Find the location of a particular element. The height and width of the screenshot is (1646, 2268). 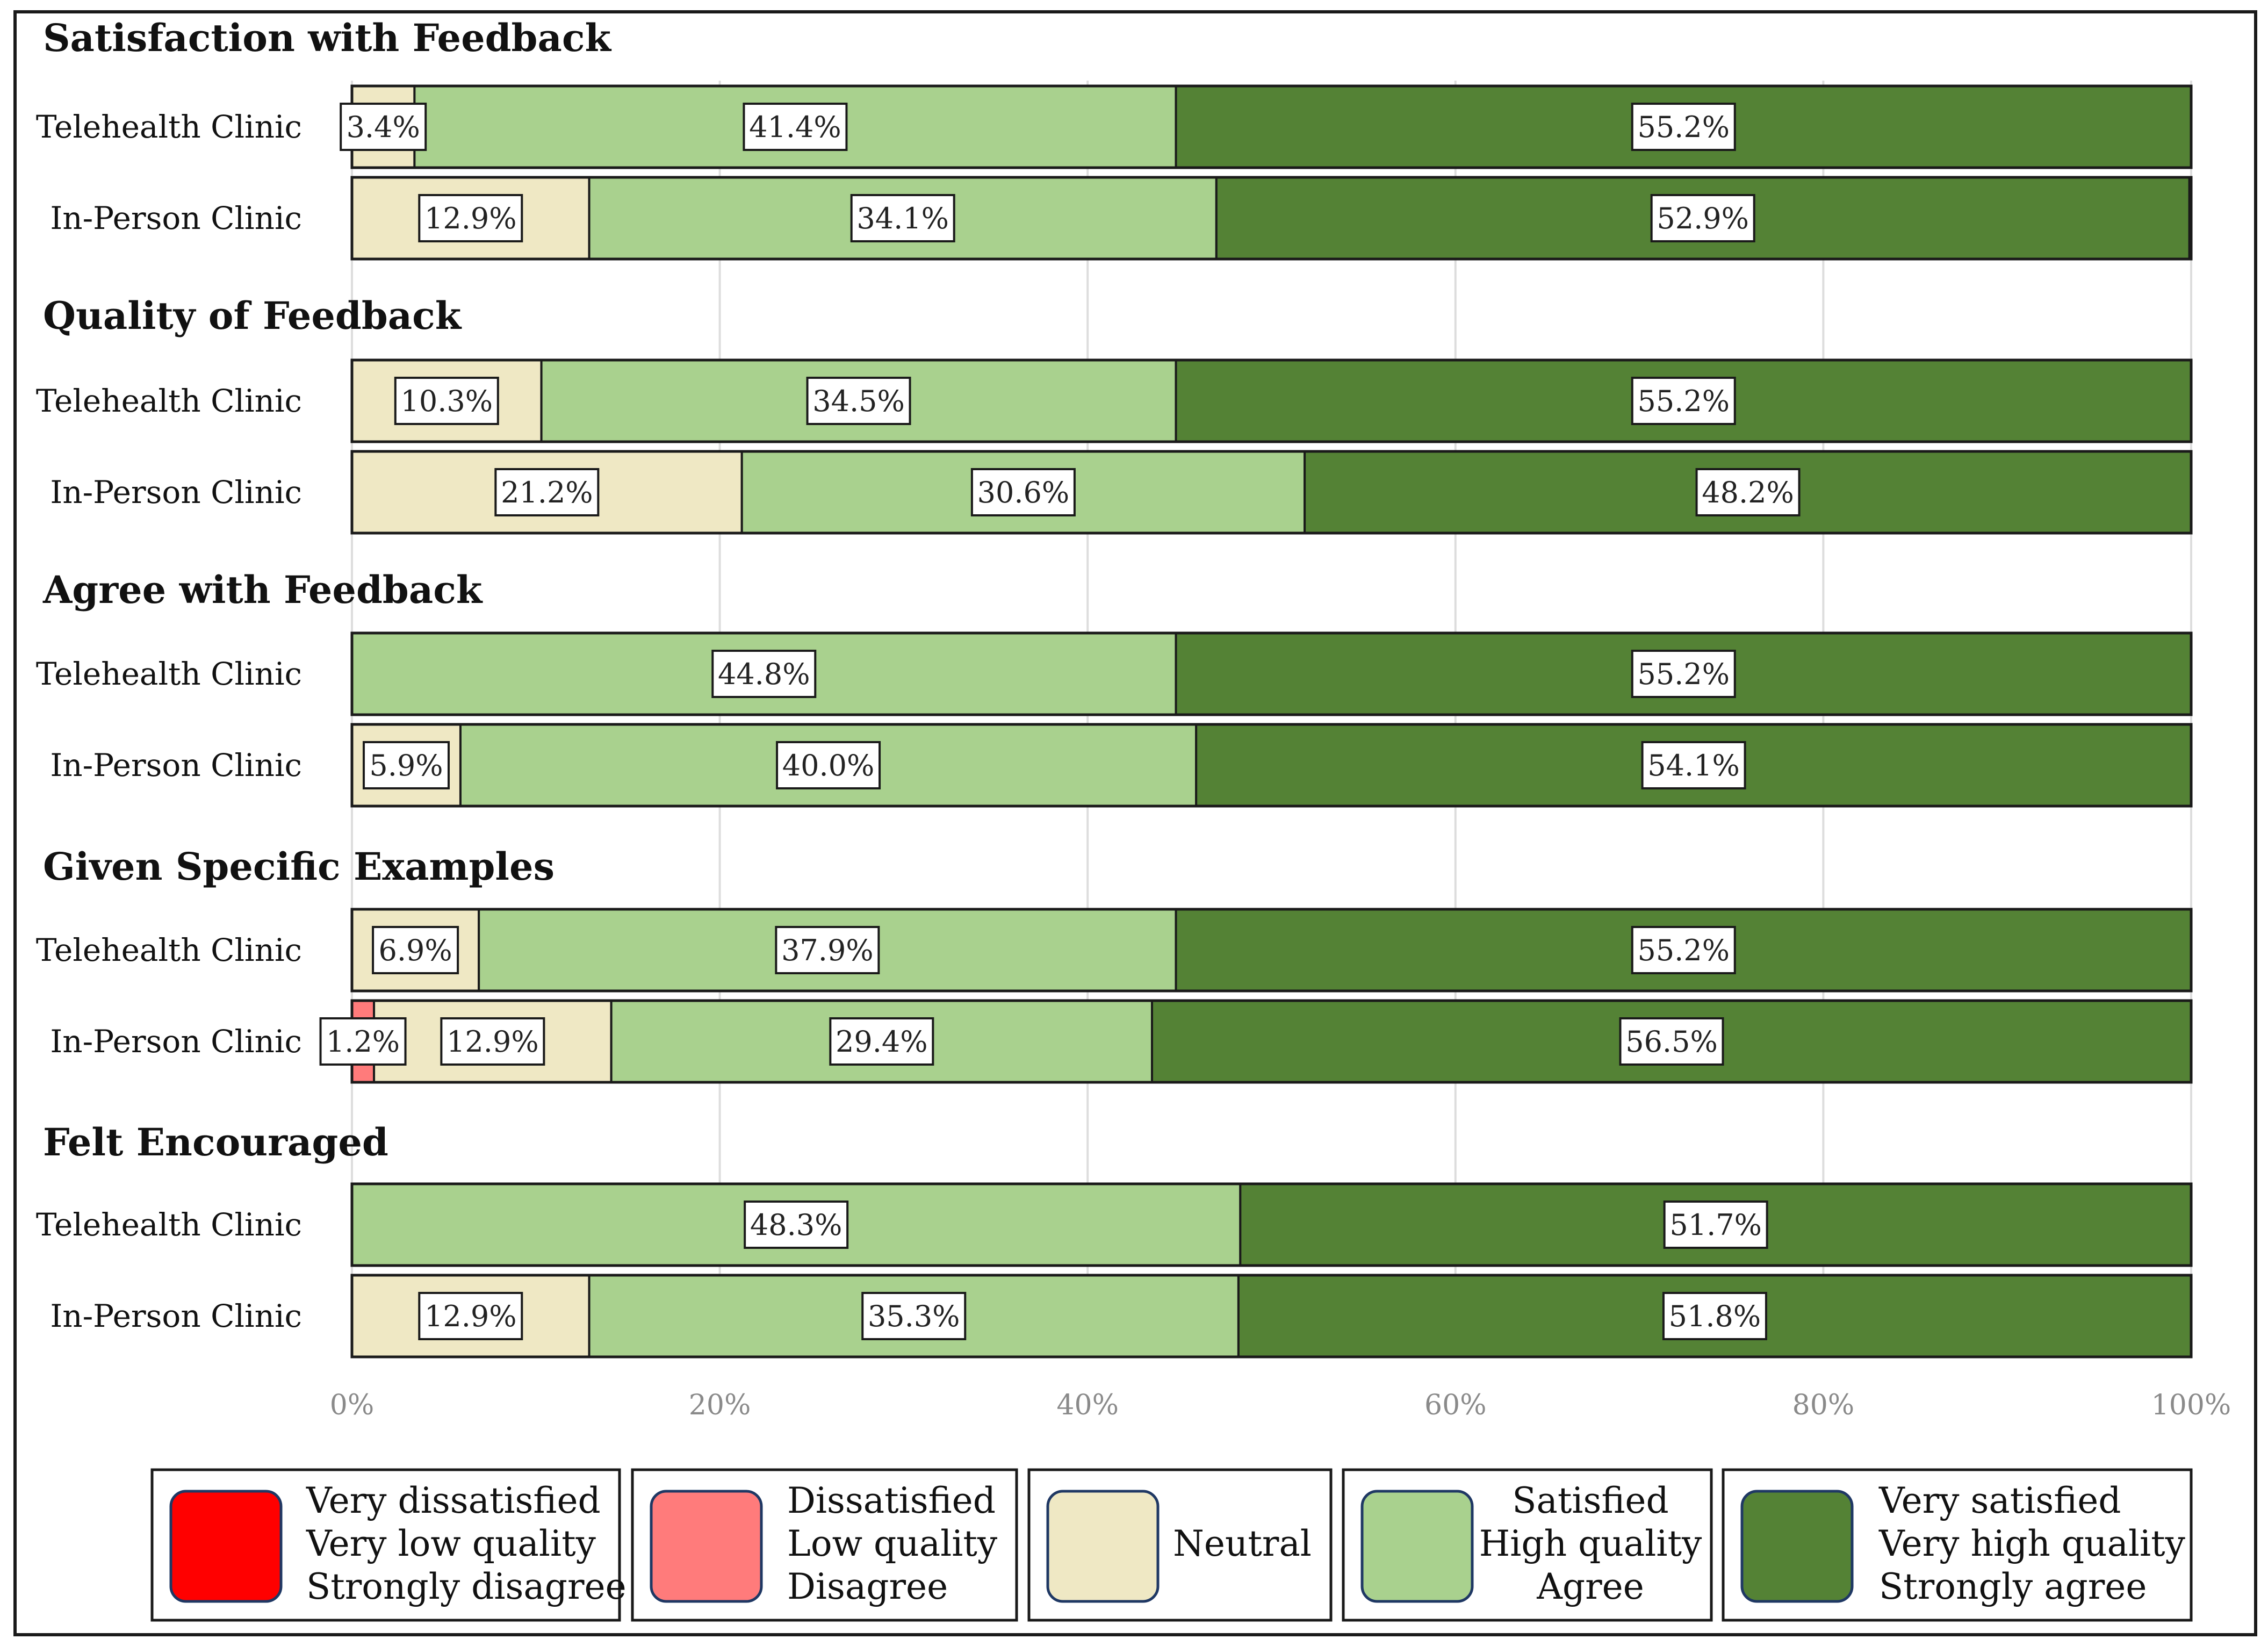

data-label: 44.8% is located at coordinates (764, 674).